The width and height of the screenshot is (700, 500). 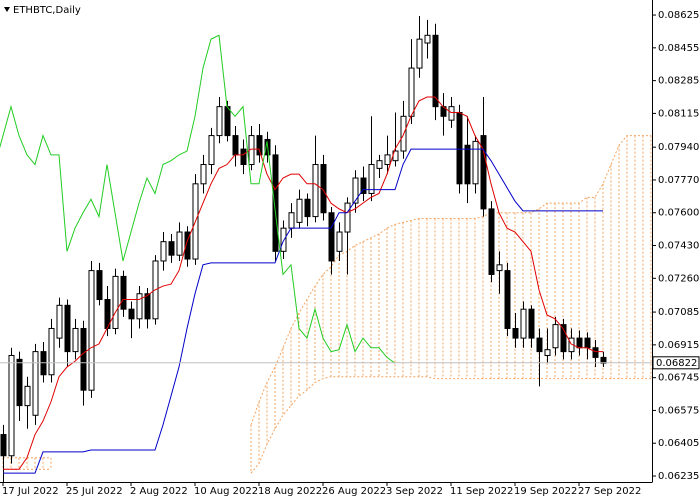 What do you see at coordinates (678, 113) in the screenshot?
I see `y-tick-label: 0.08115` at bounding box center [678, 113].